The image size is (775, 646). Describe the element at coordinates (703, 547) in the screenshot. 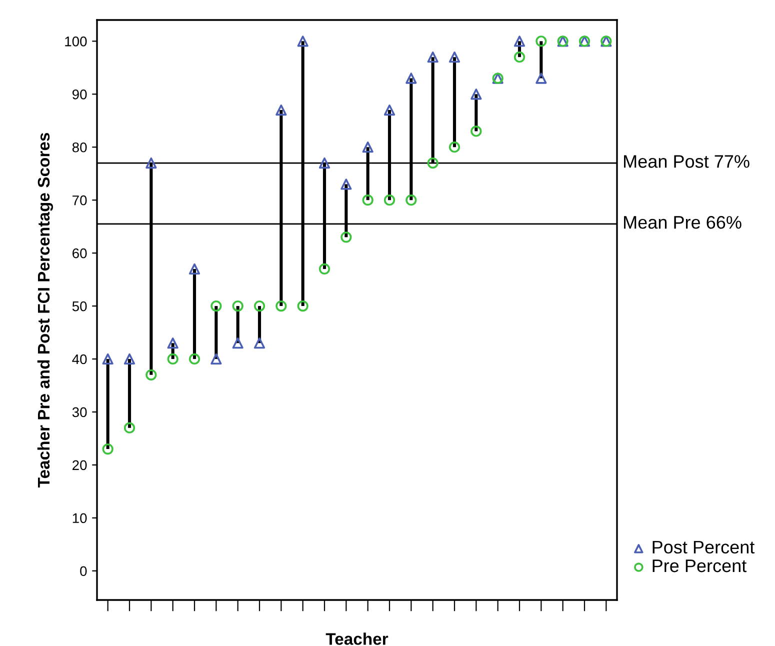

I see `legend-label: Post Percent` at that location.